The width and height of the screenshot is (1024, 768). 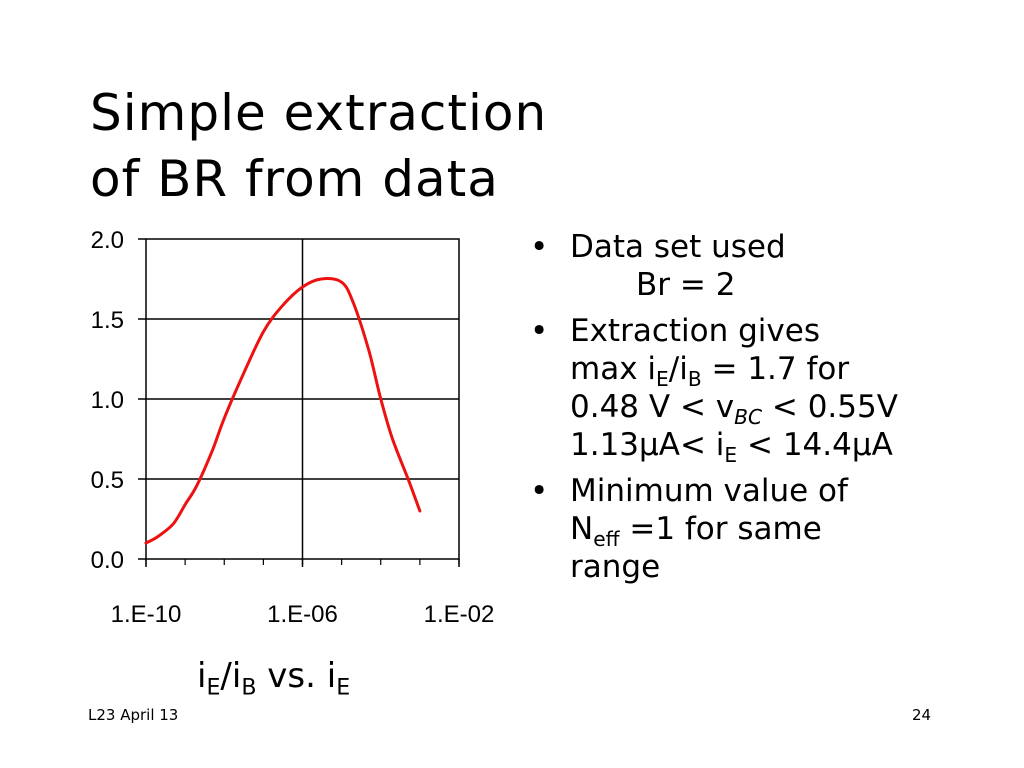 What do you see at coordinates (922, 715) in the screenshot?
I see `slide-number: 24` at bounding box center [922, 715].